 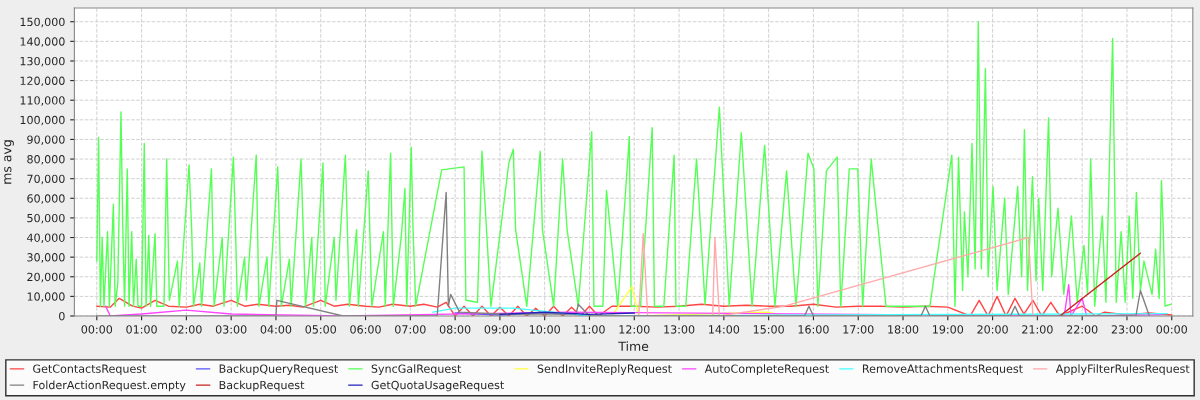 What do you see at coordinates (90, 370) in the screenshot?
I see `legend-label: GetContactsRequest` at bounding box center [90, 370].